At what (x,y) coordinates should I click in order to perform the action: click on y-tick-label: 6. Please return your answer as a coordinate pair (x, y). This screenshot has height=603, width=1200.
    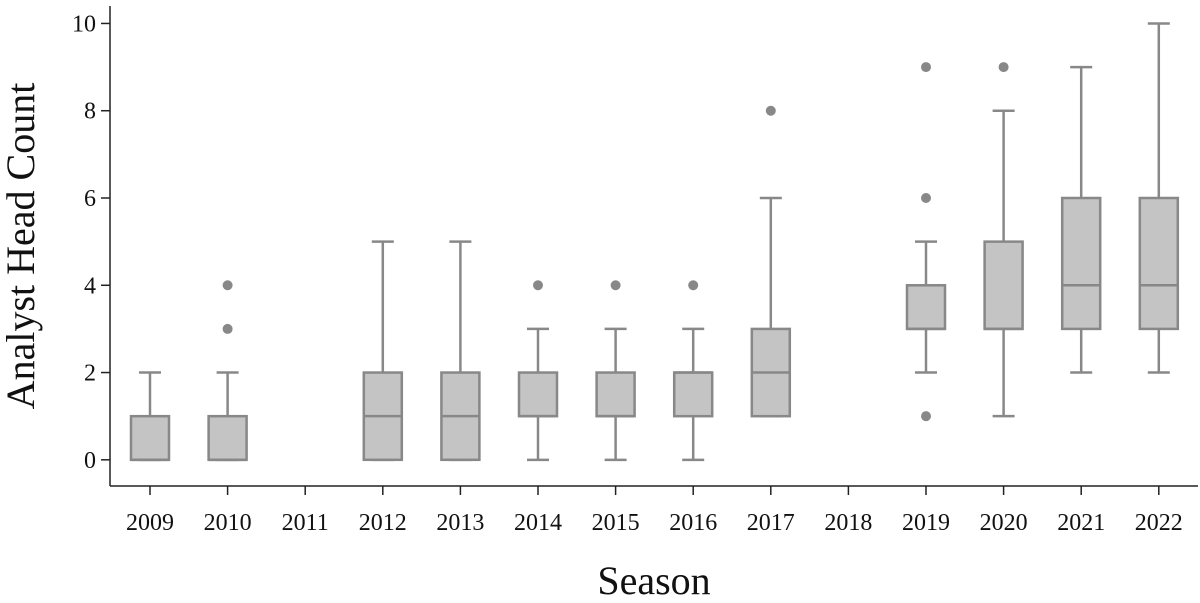
    Looking at the image, I should click on (90, 199).